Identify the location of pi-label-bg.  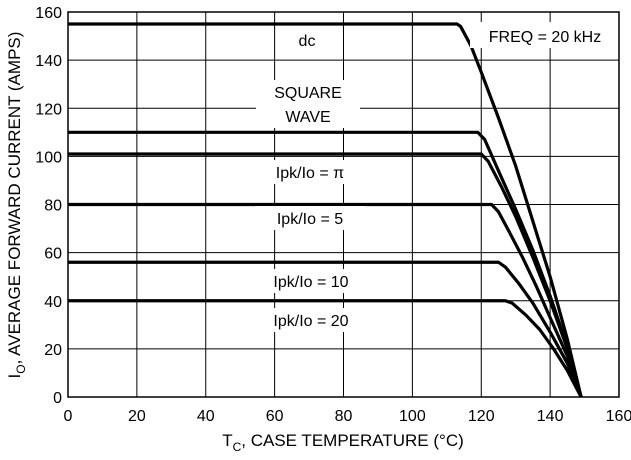
(310, 172).